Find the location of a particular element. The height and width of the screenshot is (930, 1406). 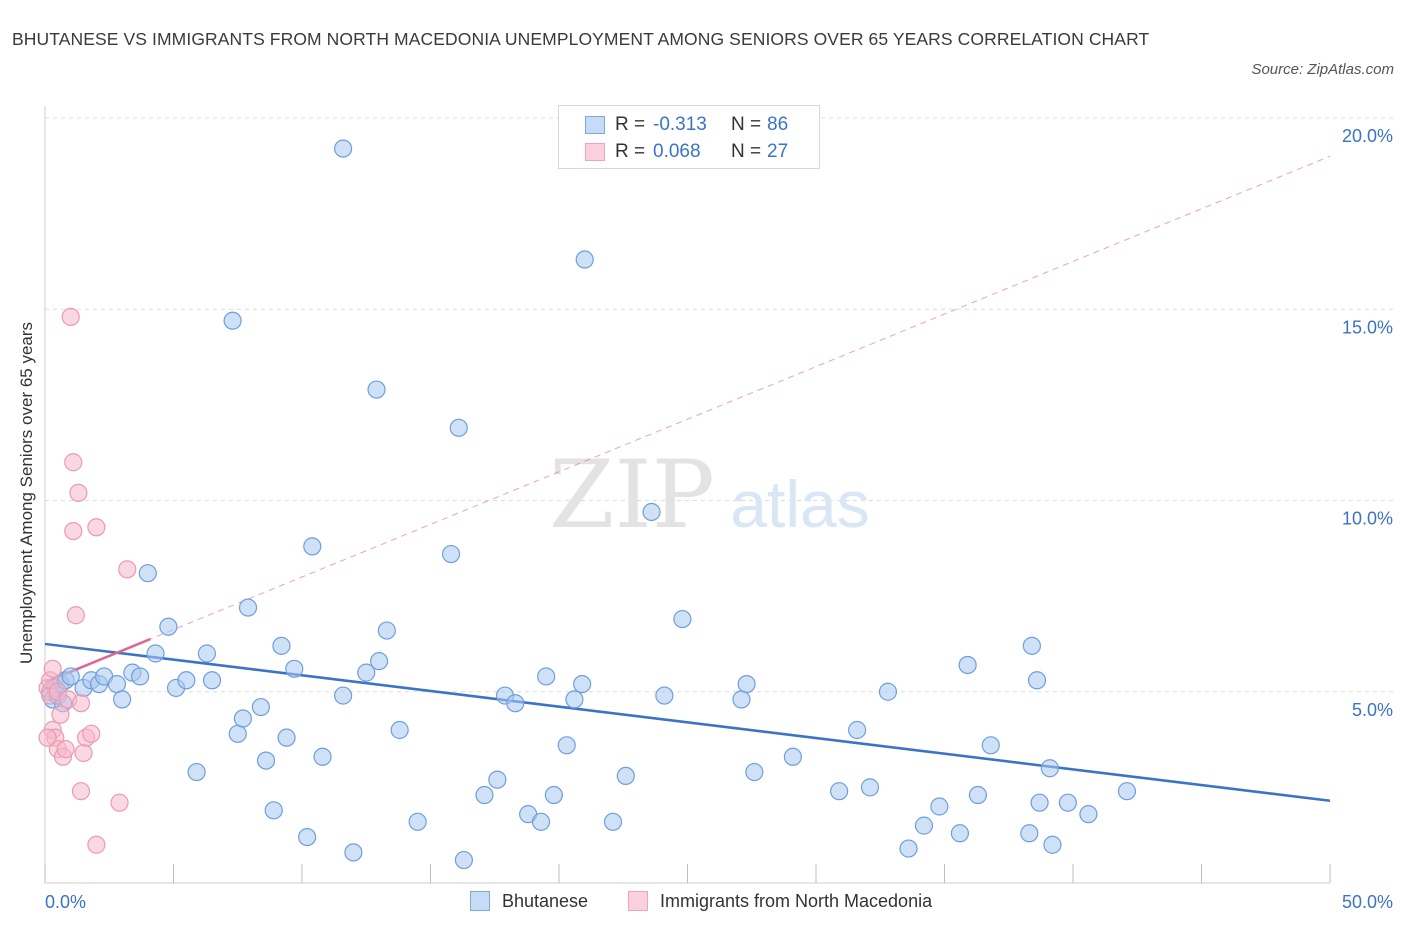

x-tick-label: 50.0% is located at coordinates (1367, 902).